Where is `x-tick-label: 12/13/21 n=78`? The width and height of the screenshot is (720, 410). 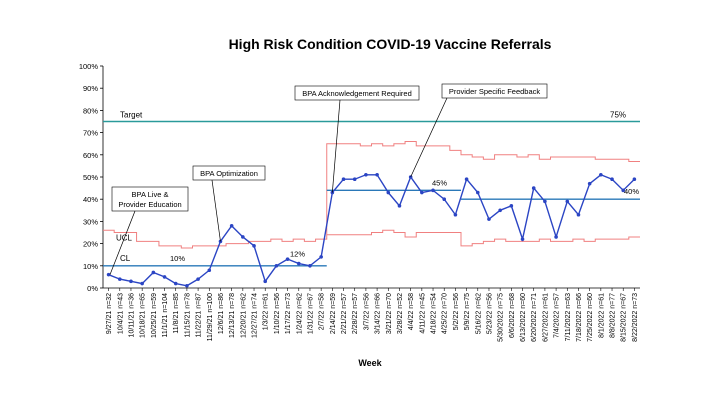 x-tick-label: 12/13/21 n=78 is located at coordinates (232, 315).